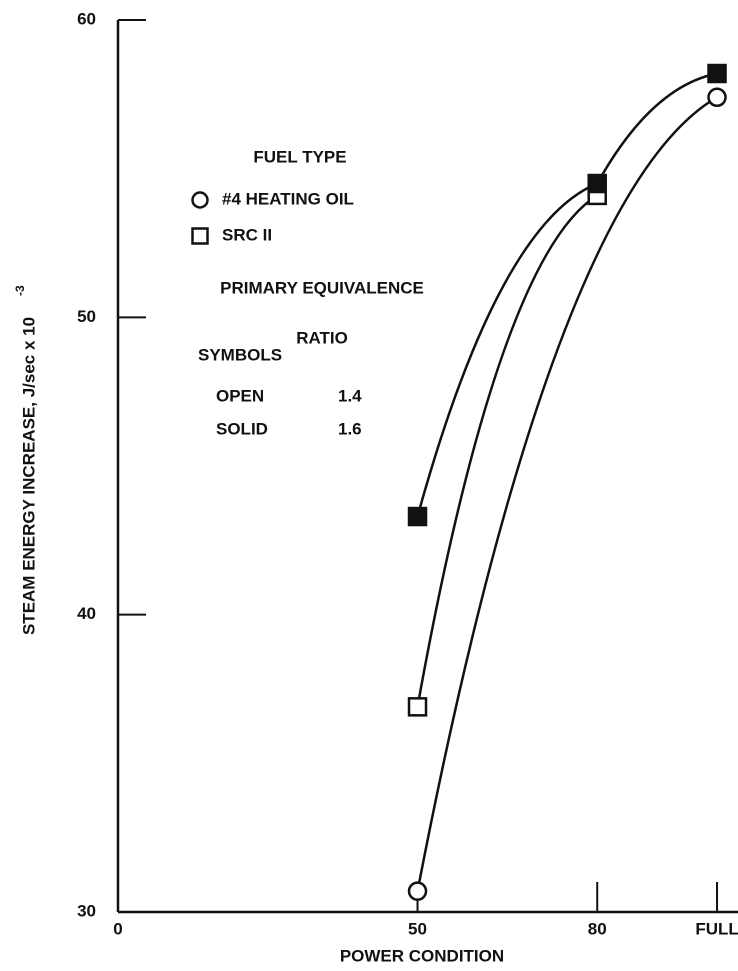 This screenshot has height=971, width=738. I want to click on legend-label: SRC II, so click(247, 234).